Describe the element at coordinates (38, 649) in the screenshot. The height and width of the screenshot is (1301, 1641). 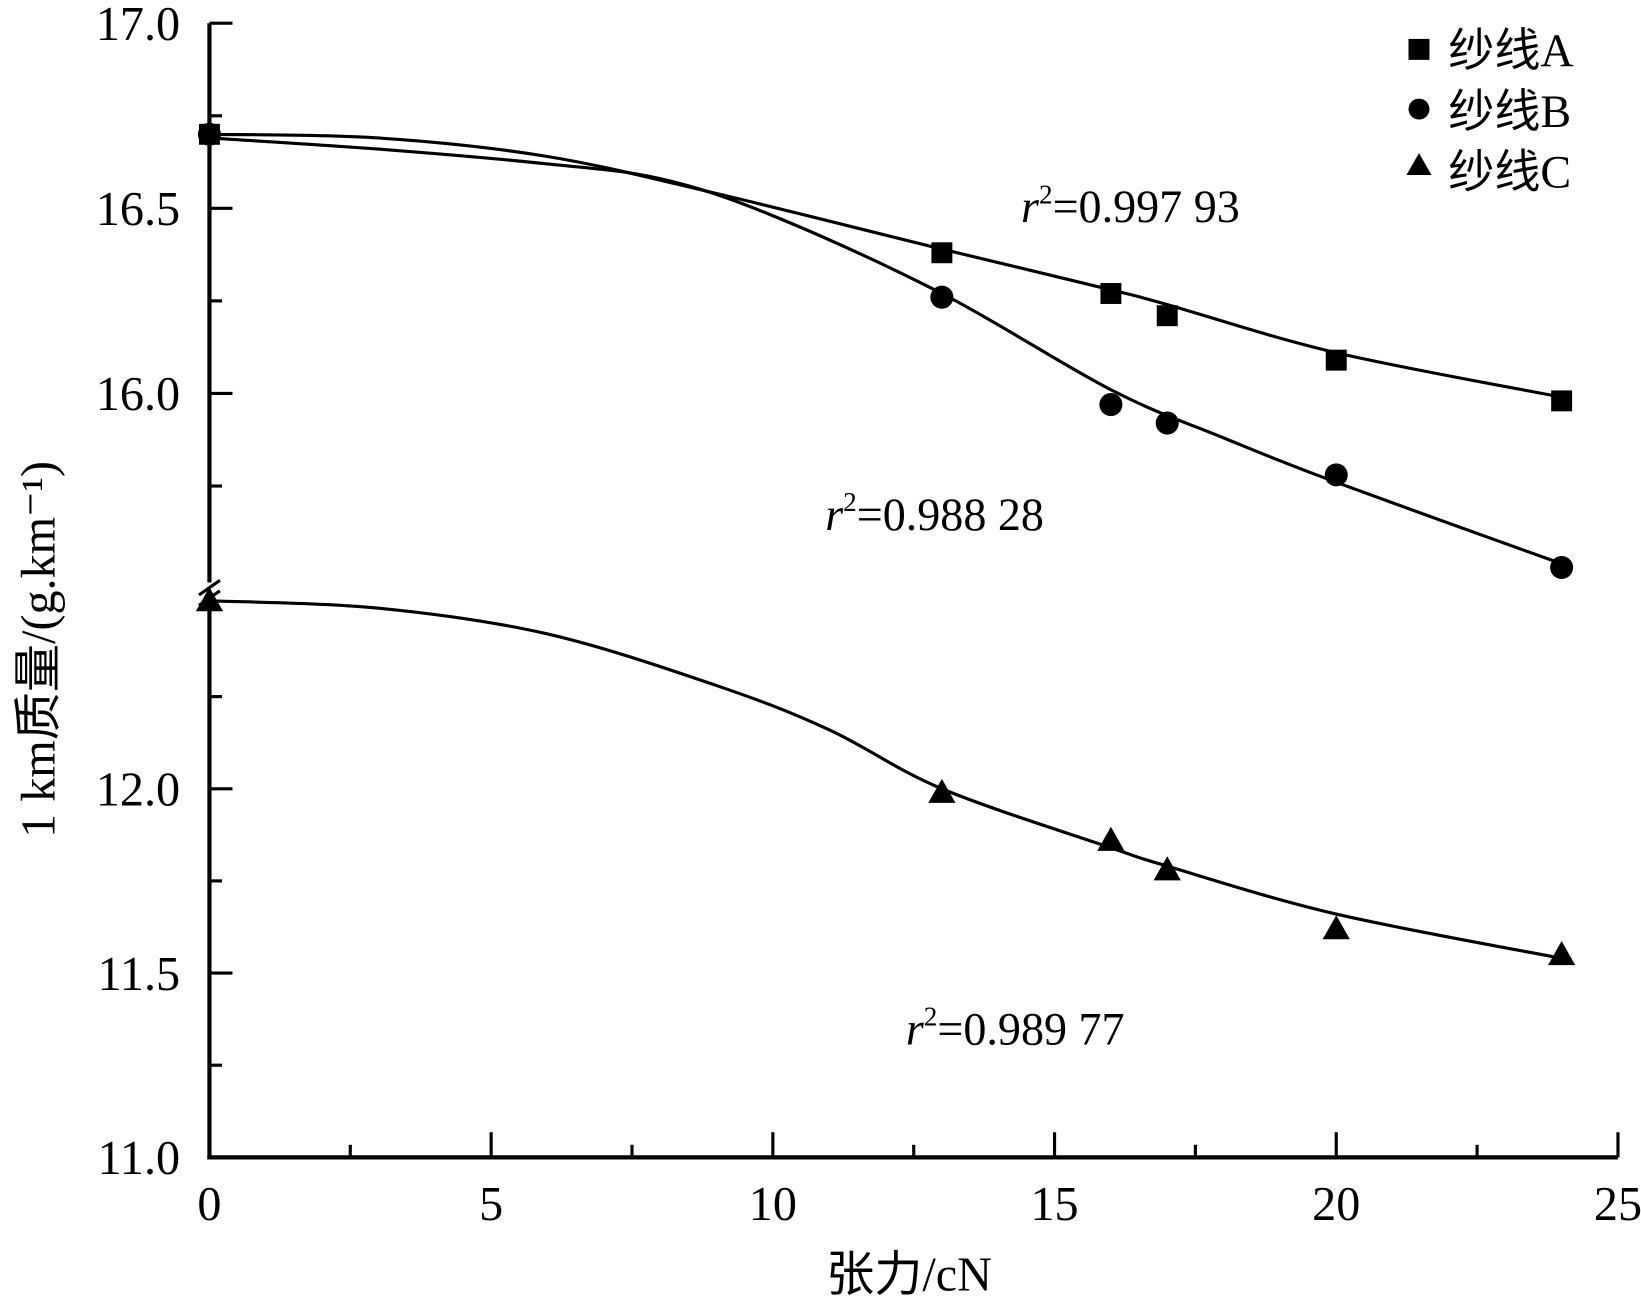
I see `y-axis-label: 1 km质量/(g.km⁻¹)` at that location.